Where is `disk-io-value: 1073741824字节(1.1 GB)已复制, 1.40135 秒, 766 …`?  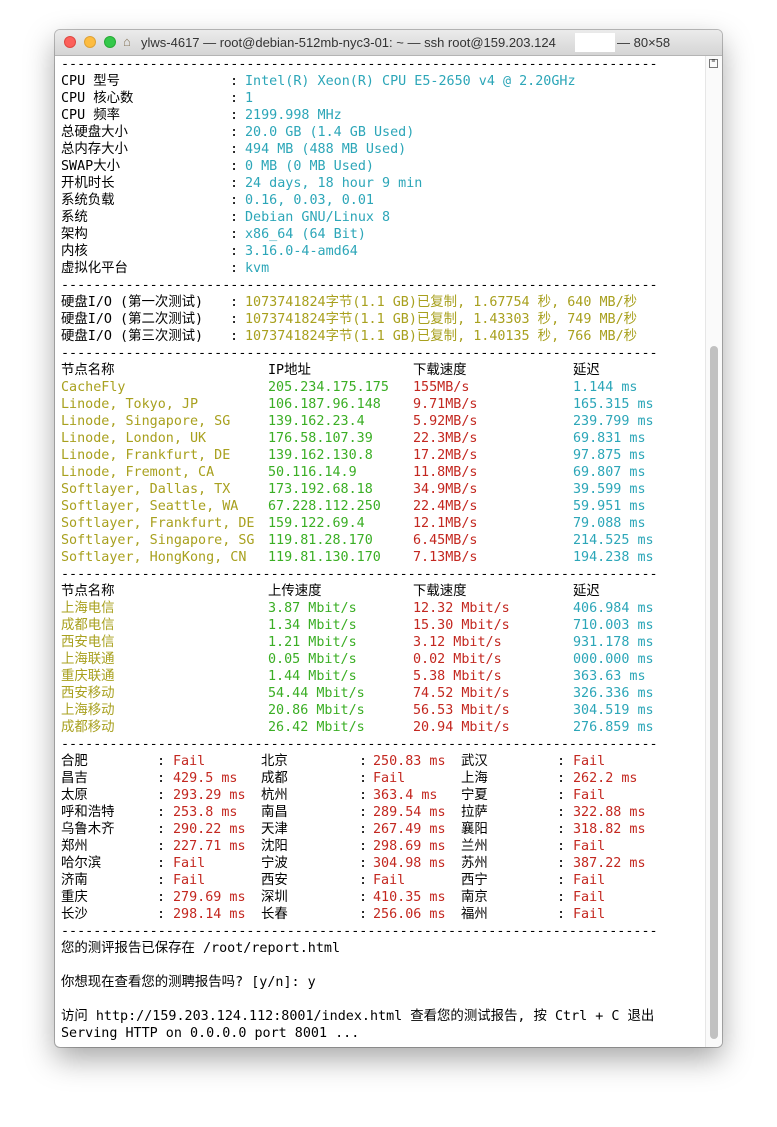 disk-io-value: 1073741824字节(1.1 GB)已复制, 1.40135 秒, 766 … is located at coordinates (441, 336).